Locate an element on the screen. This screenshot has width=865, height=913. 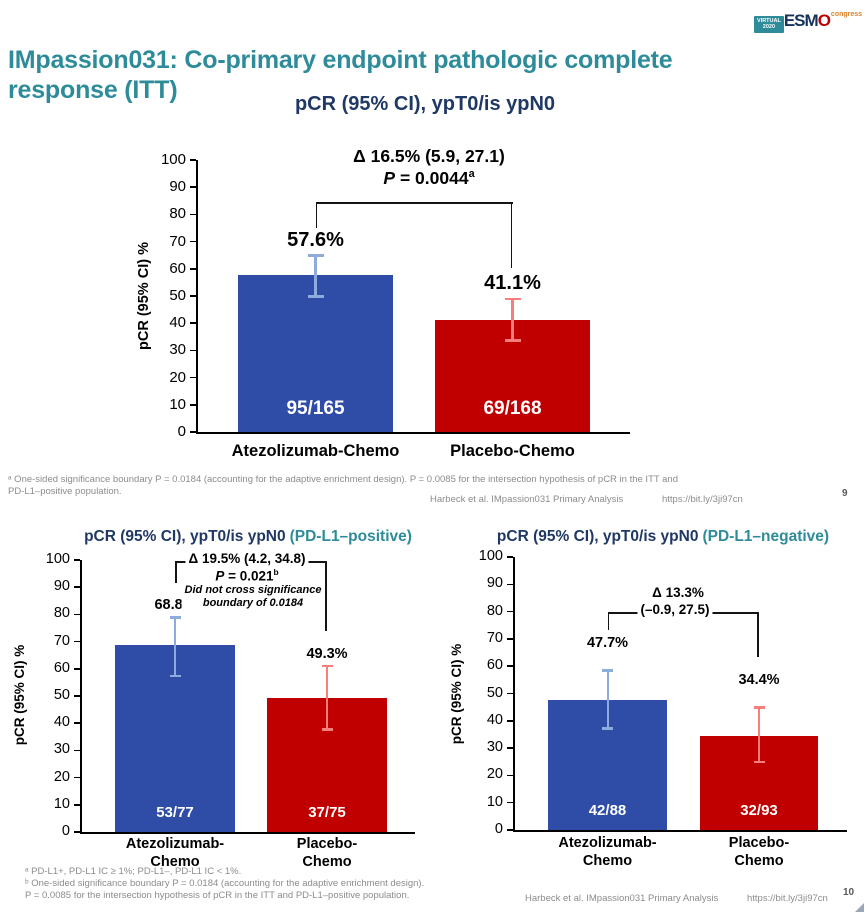
delta-annotation-pdl1-positive: Δ 19.5% (4.2, 34.8) is located at coordinates (247, 558).